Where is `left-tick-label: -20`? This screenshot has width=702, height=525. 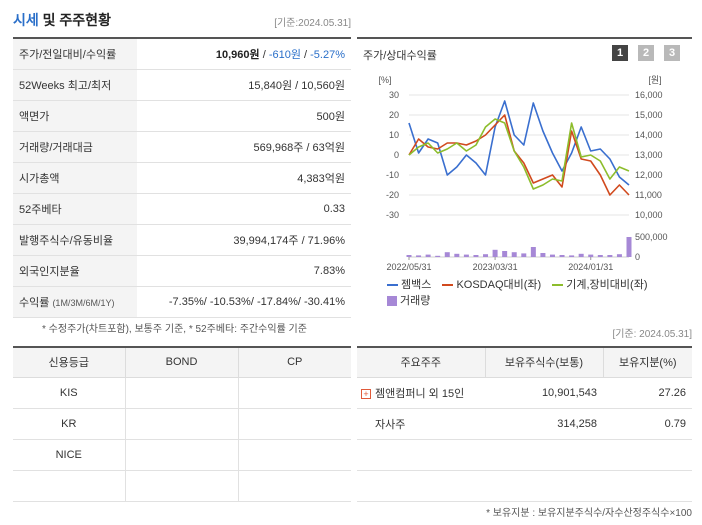
left-tick-label: -20 is located at coordinates (392, 195).